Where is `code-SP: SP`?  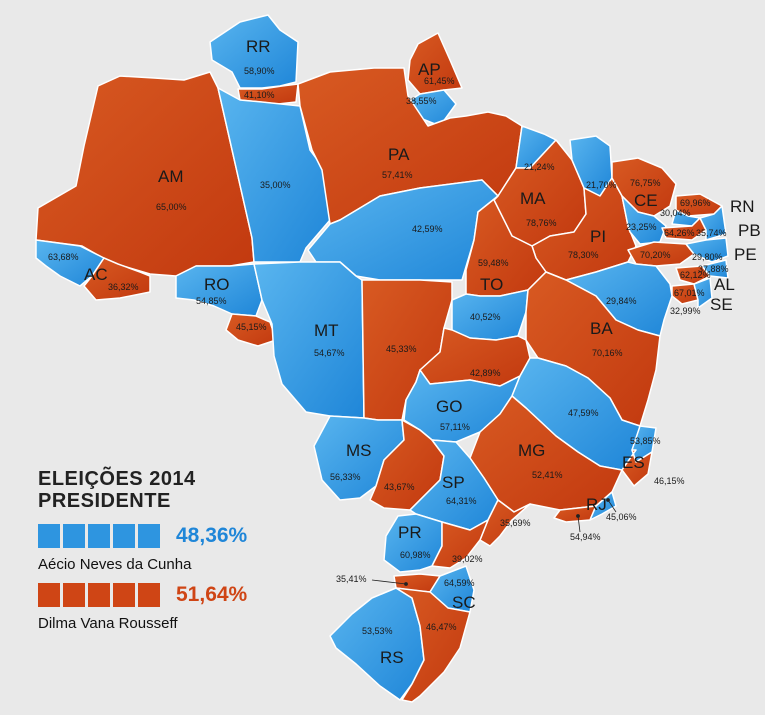
code-SP: SP is located at coordinates (453, 482).